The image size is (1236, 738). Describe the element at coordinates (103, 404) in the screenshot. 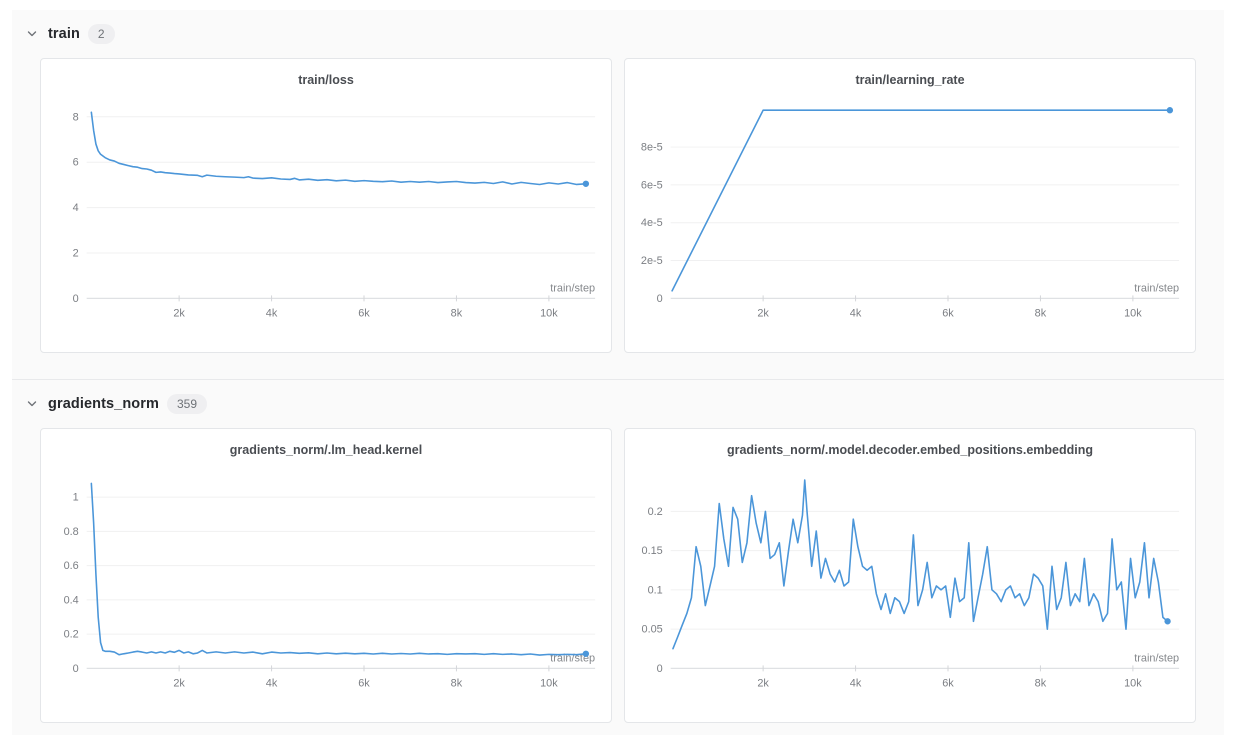

I see `section-title-gradients-norm: gradients_norm` at that location.